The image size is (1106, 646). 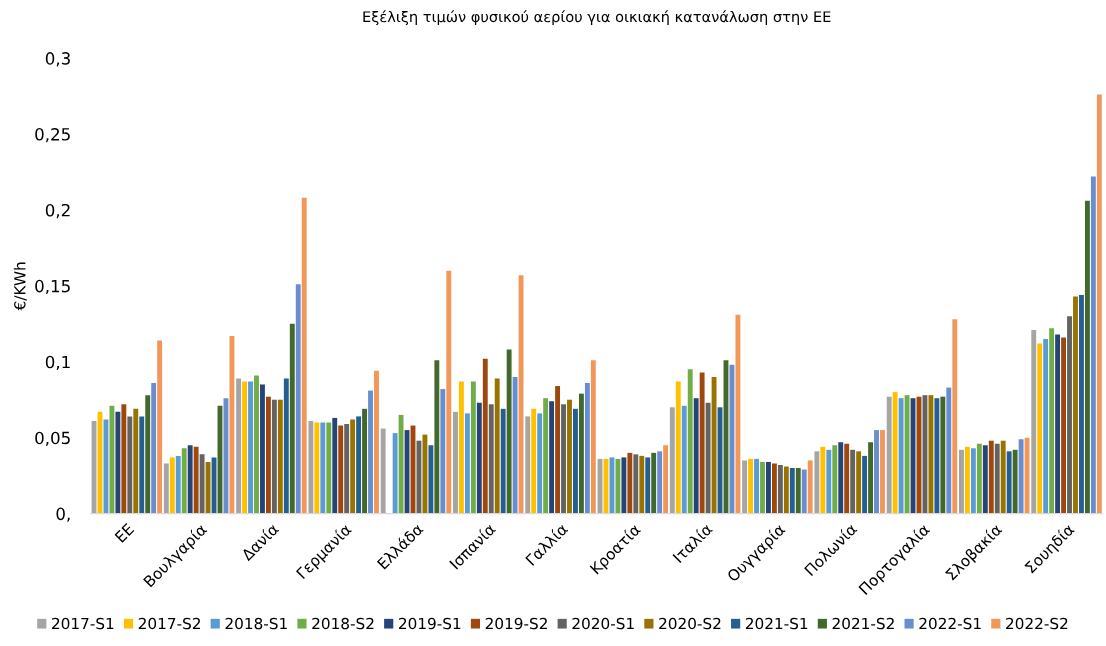 What do you see at coordinates (690, 623) in the screenshot?
I see `legend-label: 2020-S2` at bounding box center [690, 623].